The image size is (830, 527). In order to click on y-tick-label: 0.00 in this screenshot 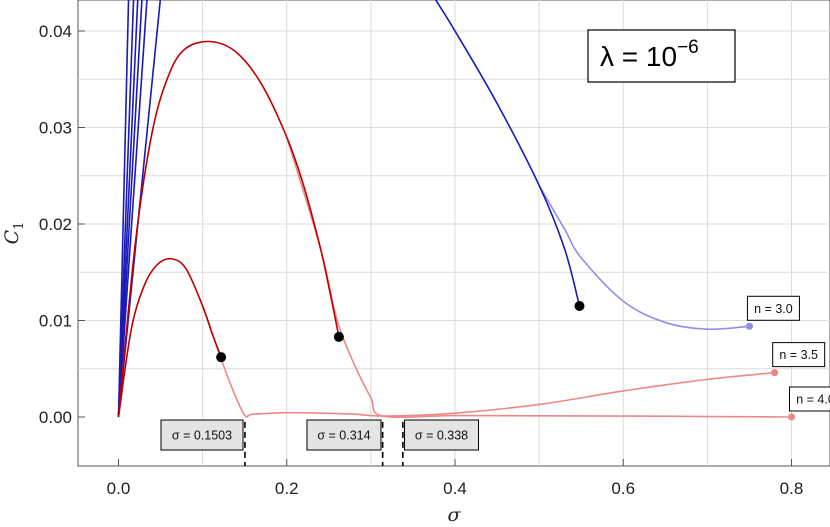, I will do `click(55, 417)`.